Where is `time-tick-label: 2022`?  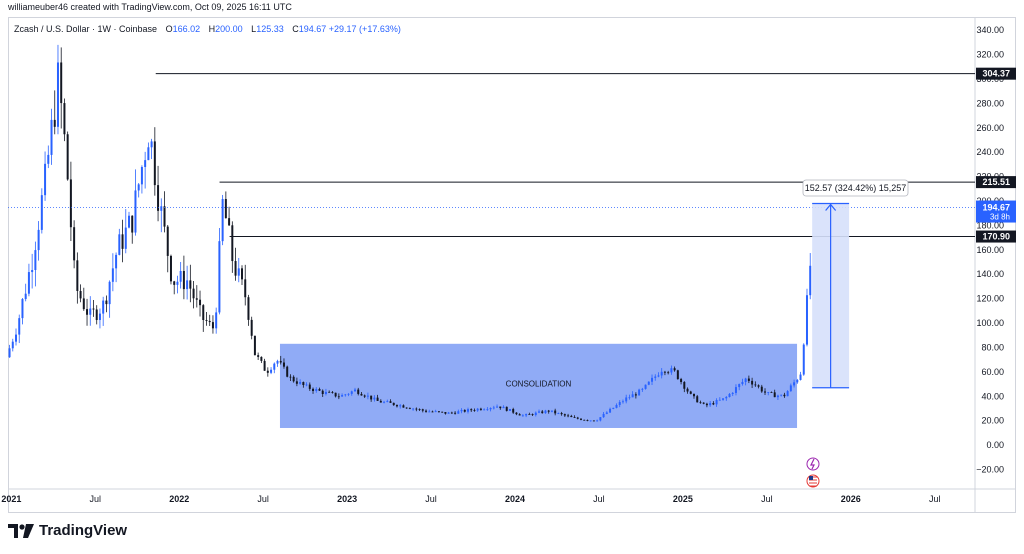 time-tick-label: 2022 is located at coordinates (179, 499).